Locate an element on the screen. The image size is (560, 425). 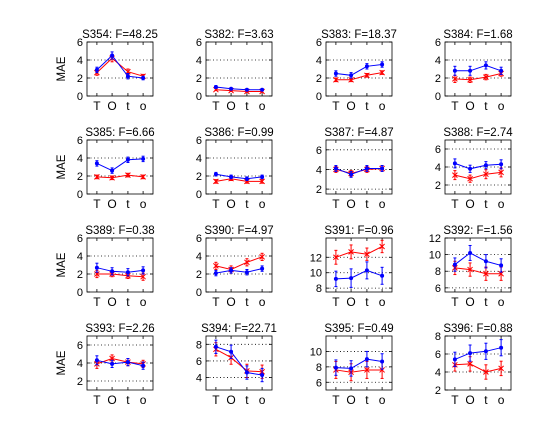
subplot-title: S382: F=3.63 is located at coordinates (238, 35).